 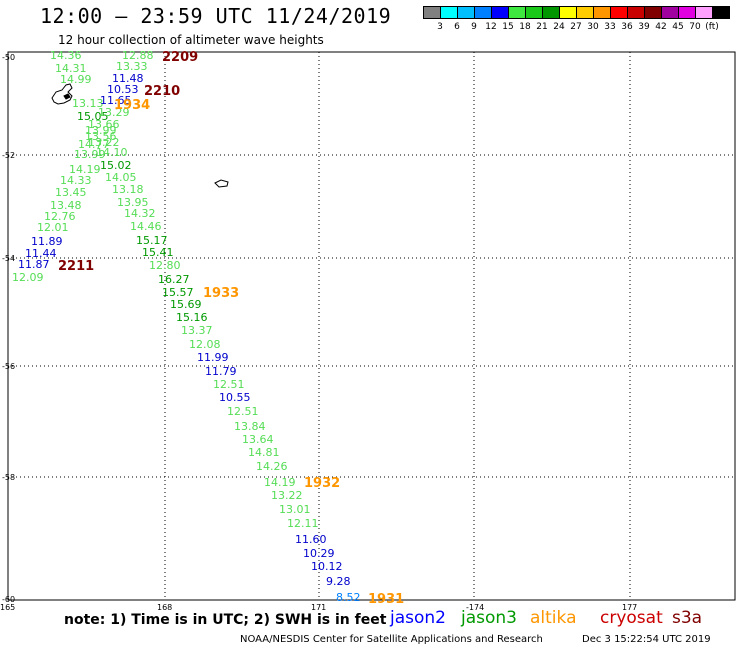 I want to click on generated-timestamp: Dec 3 15:22:54 UTC 2019, so click(x=646, y=639).